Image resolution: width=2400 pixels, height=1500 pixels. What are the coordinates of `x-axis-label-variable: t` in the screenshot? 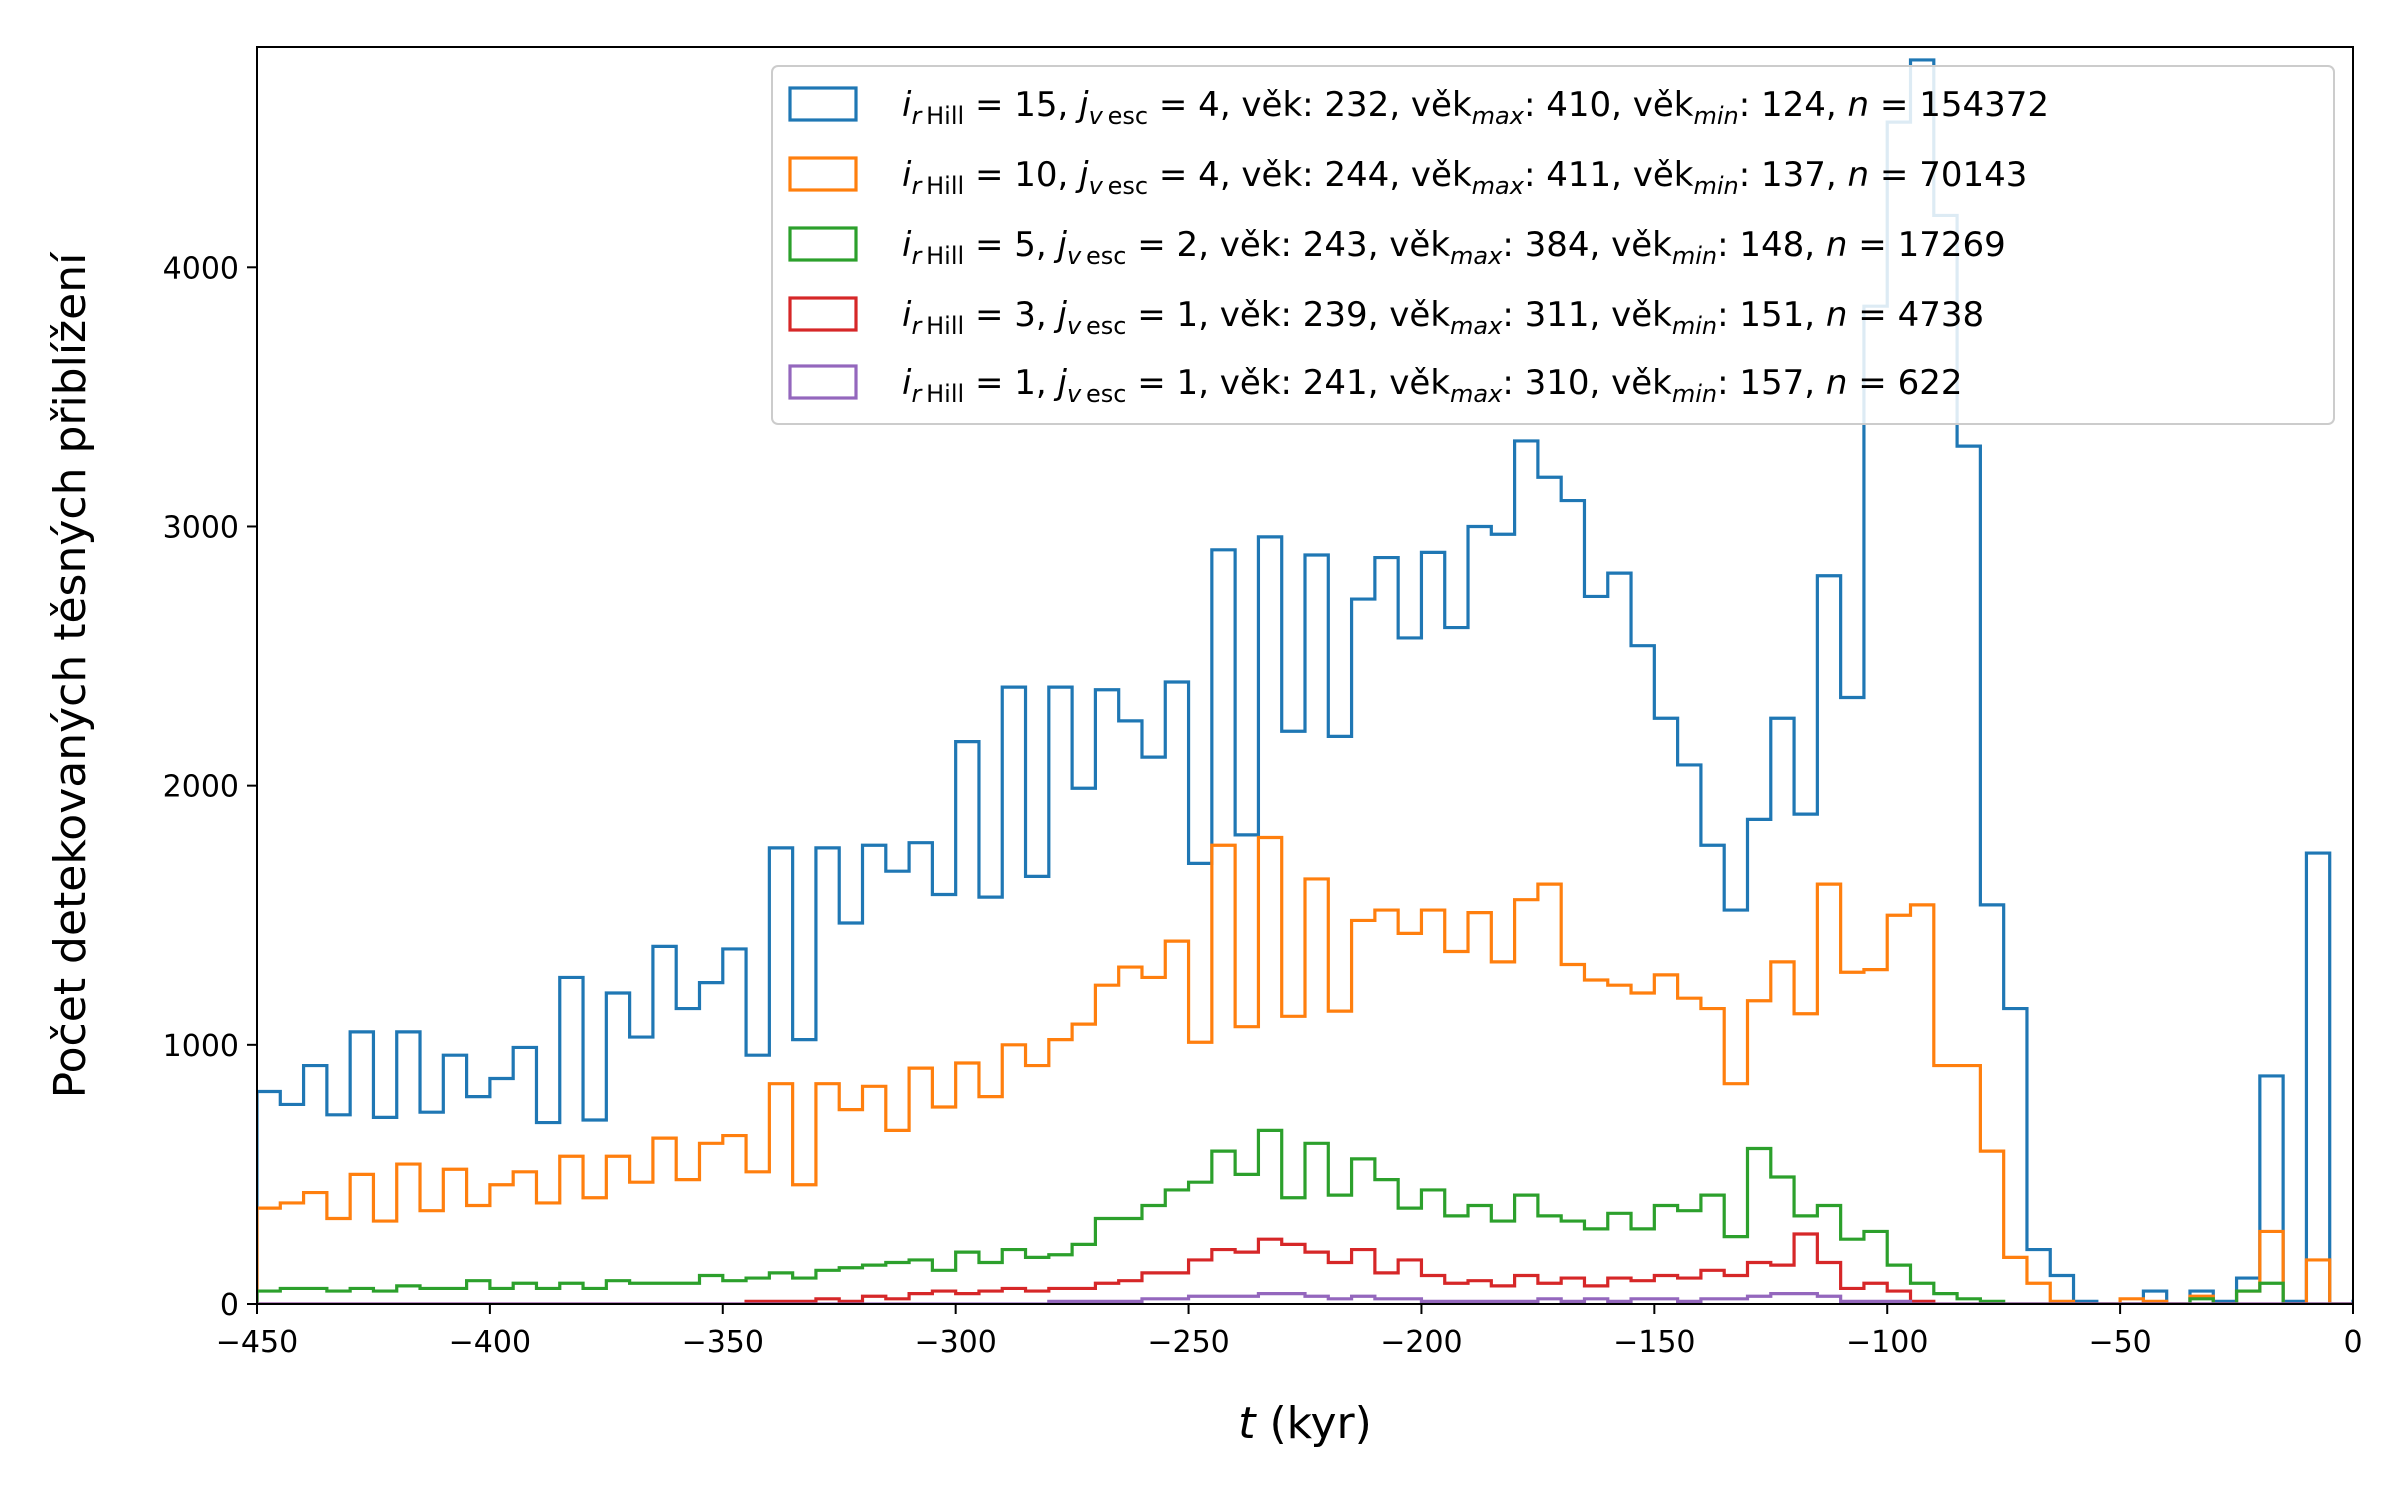 It's located at (1247, 1423).